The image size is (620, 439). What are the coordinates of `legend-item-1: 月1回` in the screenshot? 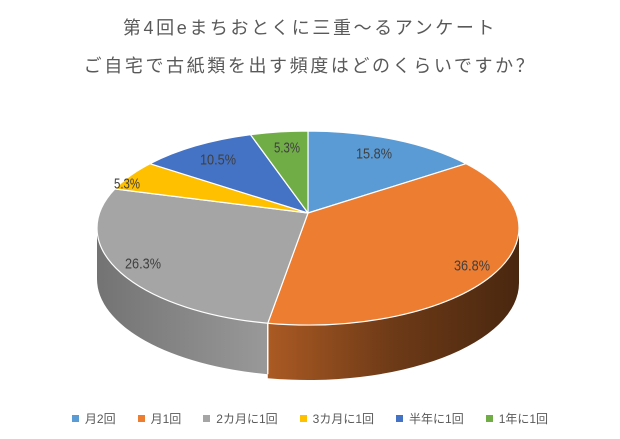 It's located at (159, 418).